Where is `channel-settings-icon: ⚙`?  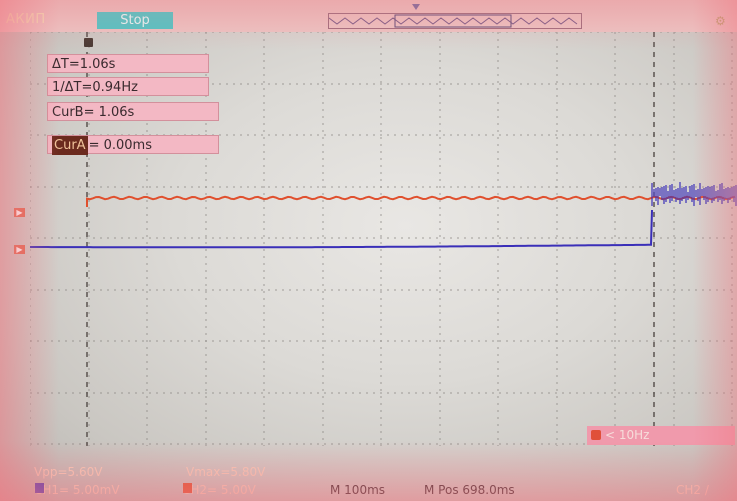 channel-settings-icon: ⚙ is located at coordinates (720, 21).